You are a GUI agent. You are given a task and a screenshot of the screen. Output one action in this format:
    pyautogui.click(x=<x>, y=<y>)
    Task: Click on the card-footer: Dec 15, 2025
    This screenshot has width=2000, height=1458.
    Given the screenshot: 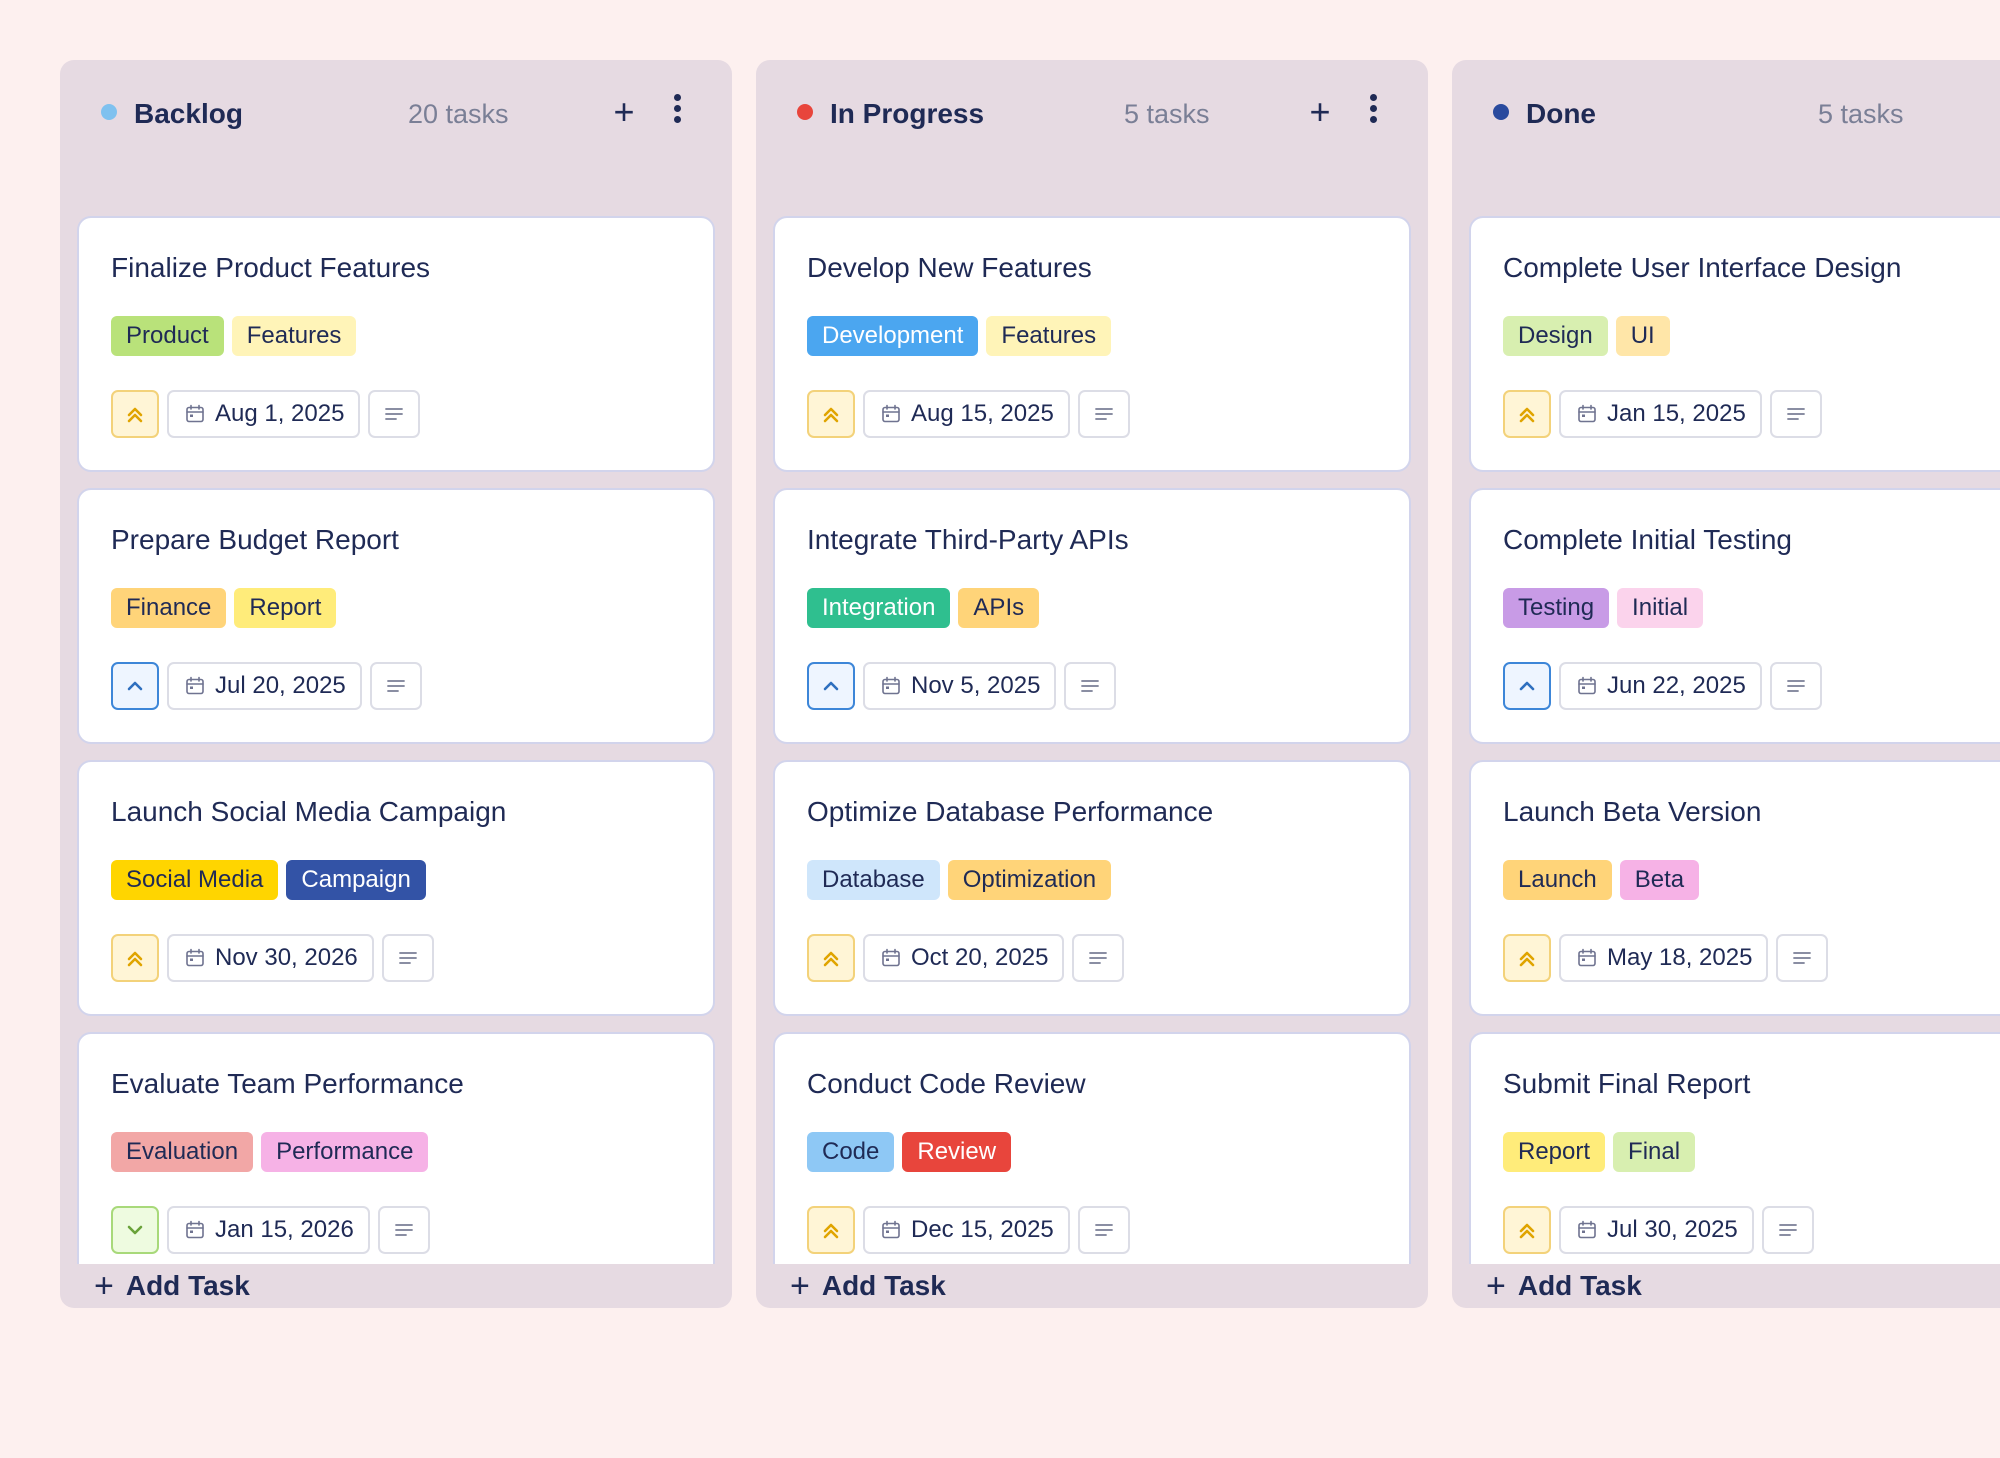 What is the action you would take?
    pyautogui.click(x=968, y=1230)
    